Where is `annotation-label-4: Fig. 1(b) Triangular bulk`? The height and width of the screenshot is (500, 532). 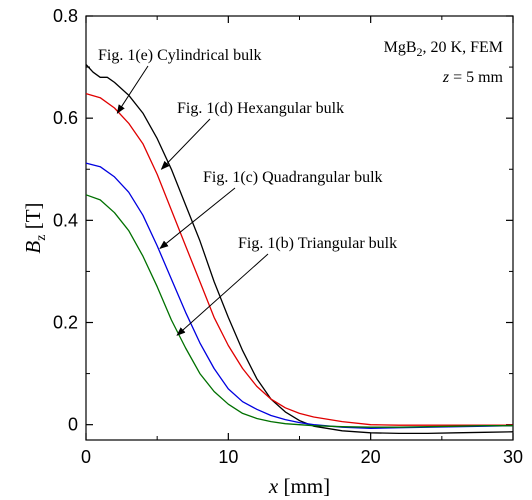
annotation-label-4: Fig. 1(b) Triangular bulk is located at coordinates (317, 243).